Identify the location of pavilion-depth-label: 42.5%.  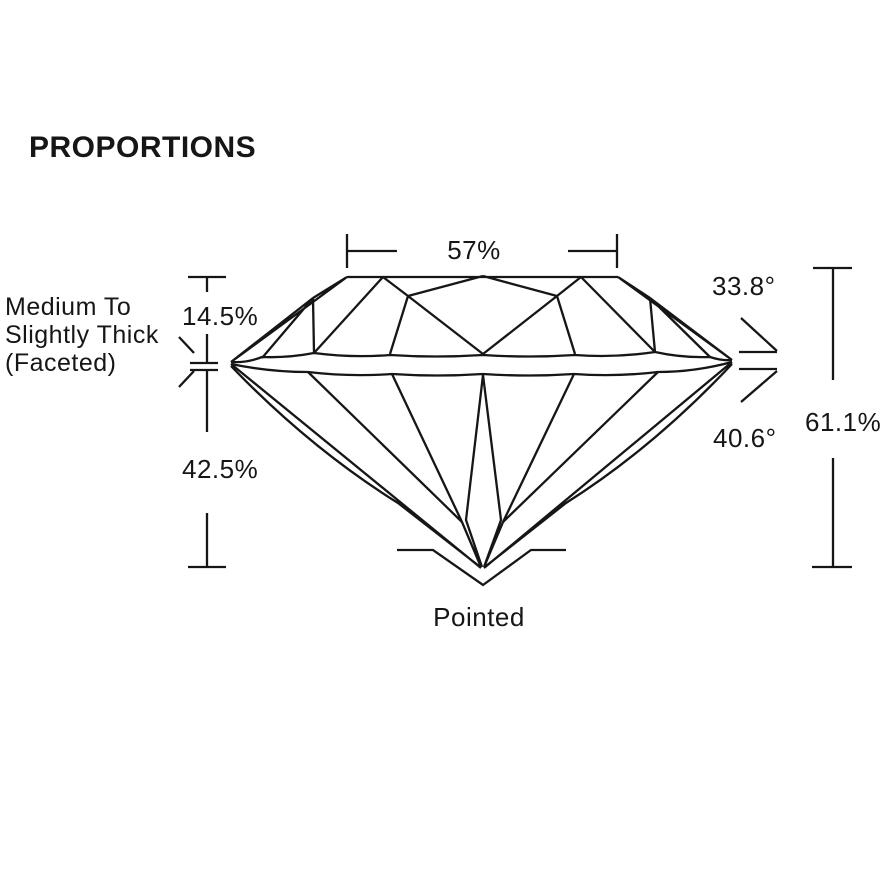
(220, 469).